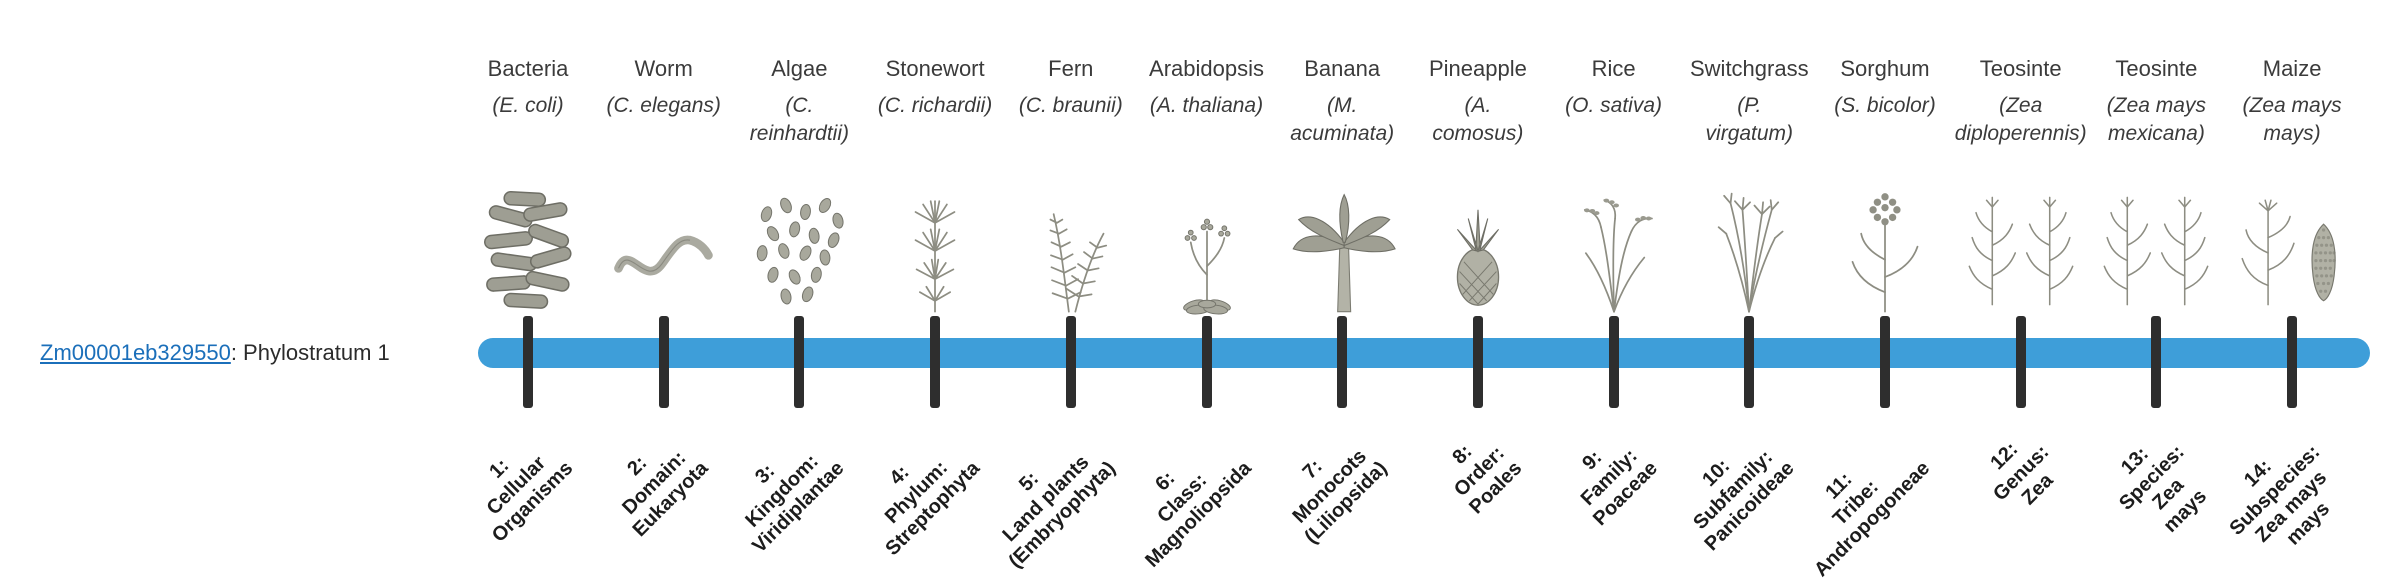 This screenshot has width=2400, height=582. Describe the element at coordinates (2292, 119) in the screenshot. I see `organism-scientific-name: (Zea mays mays)` at that location.